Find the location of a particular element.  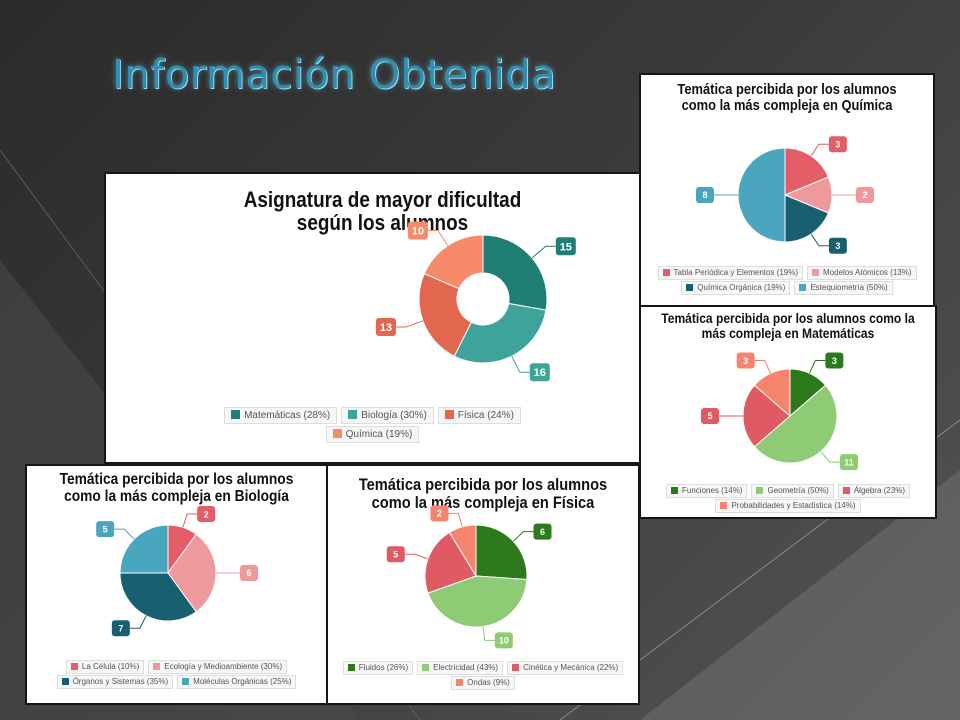

value-label: 15 is located at coordinates (566, 247).